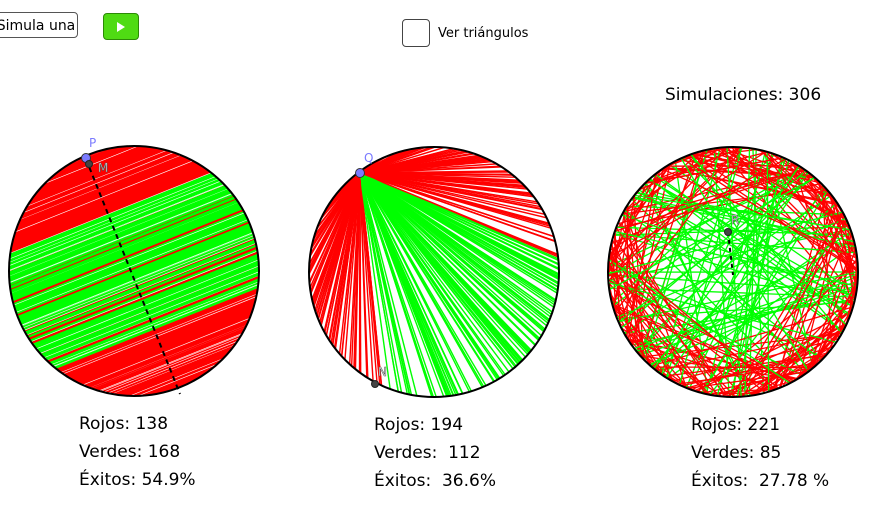 The image size is (874, 518). Describe the element at coordinates (124, 424) in the screenshot. I see `rojos-count: Rojos: 138` at that location.